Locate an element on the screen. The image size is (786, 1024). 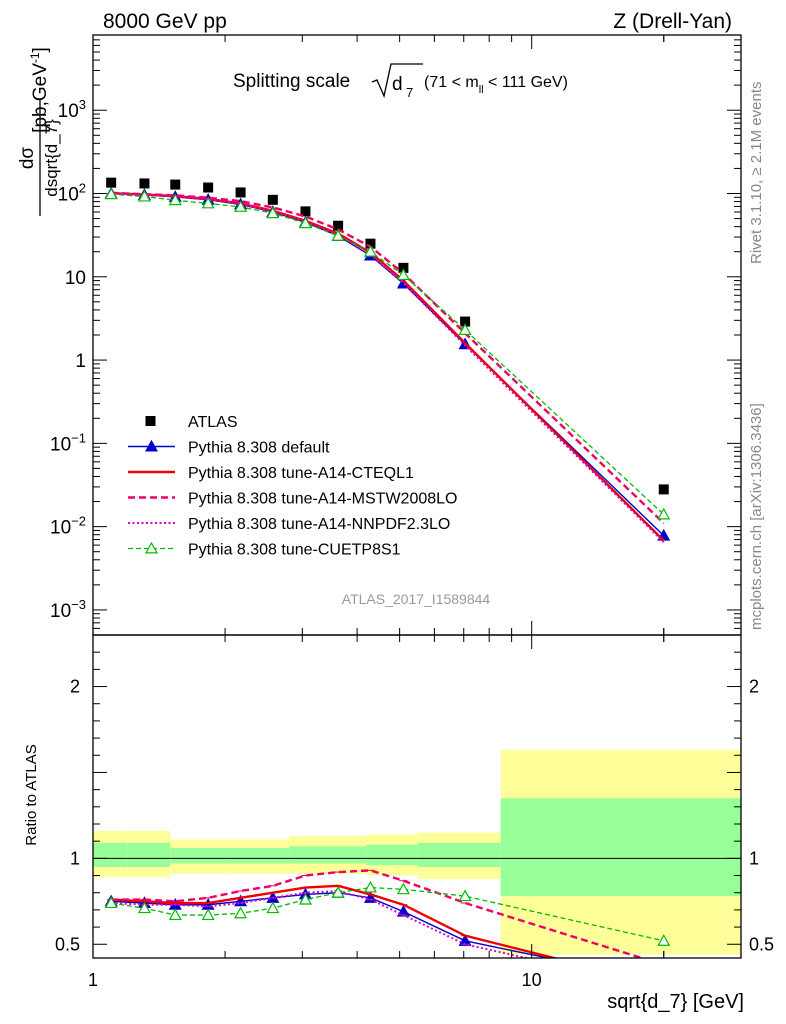
rivet-label: Rivet 3.1.10, ≥ 2.1M events is located at coordinates (756, 173).